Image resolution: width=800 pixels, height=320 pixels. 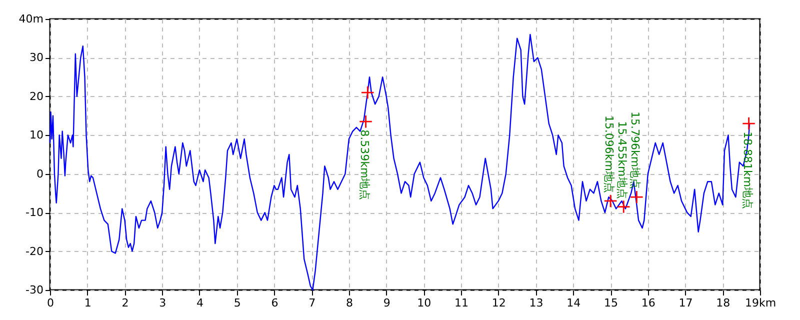 What do you see at coordinates (424, 303) in the screenshot?
I see `x-tick-label: 10` at bounding box center [424, 303].